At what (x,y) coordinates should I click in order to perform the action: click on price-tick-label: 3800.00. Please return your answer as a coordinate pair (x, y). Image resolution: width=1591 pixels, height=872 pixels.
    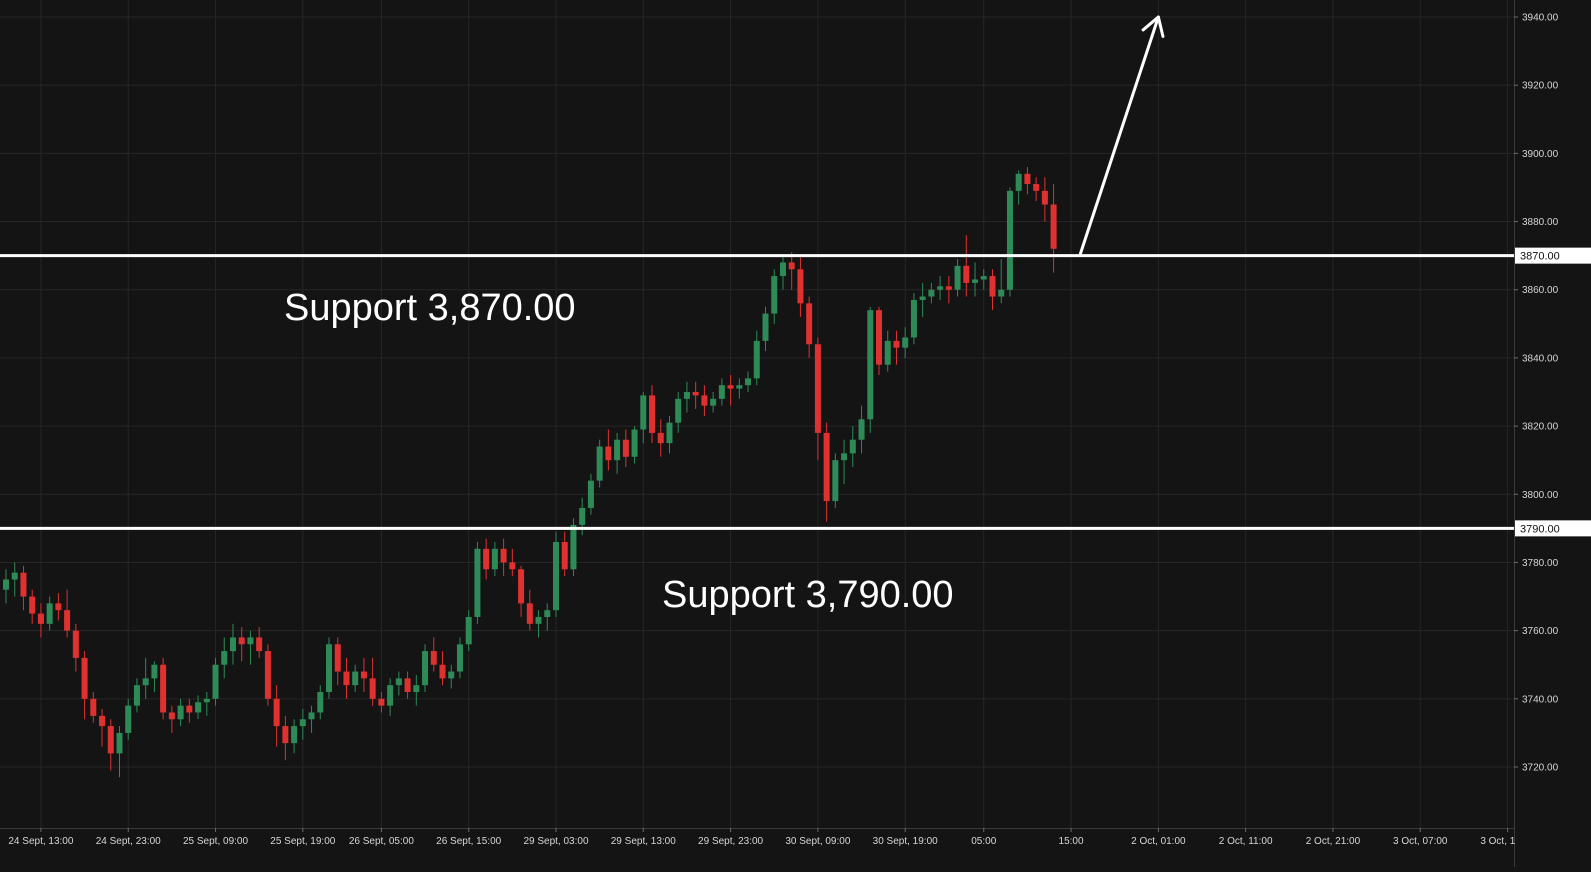
    Looking at the image, I should click on (1540, 495).